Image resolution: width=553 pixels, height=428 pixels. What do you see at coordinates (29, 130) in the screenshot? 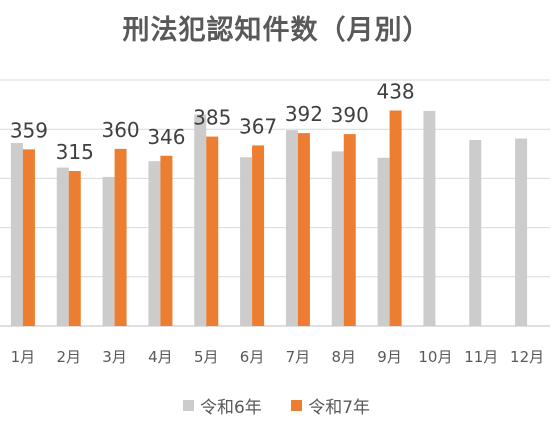
I see `data-label-1: 359` at bounding box center [29, 130].